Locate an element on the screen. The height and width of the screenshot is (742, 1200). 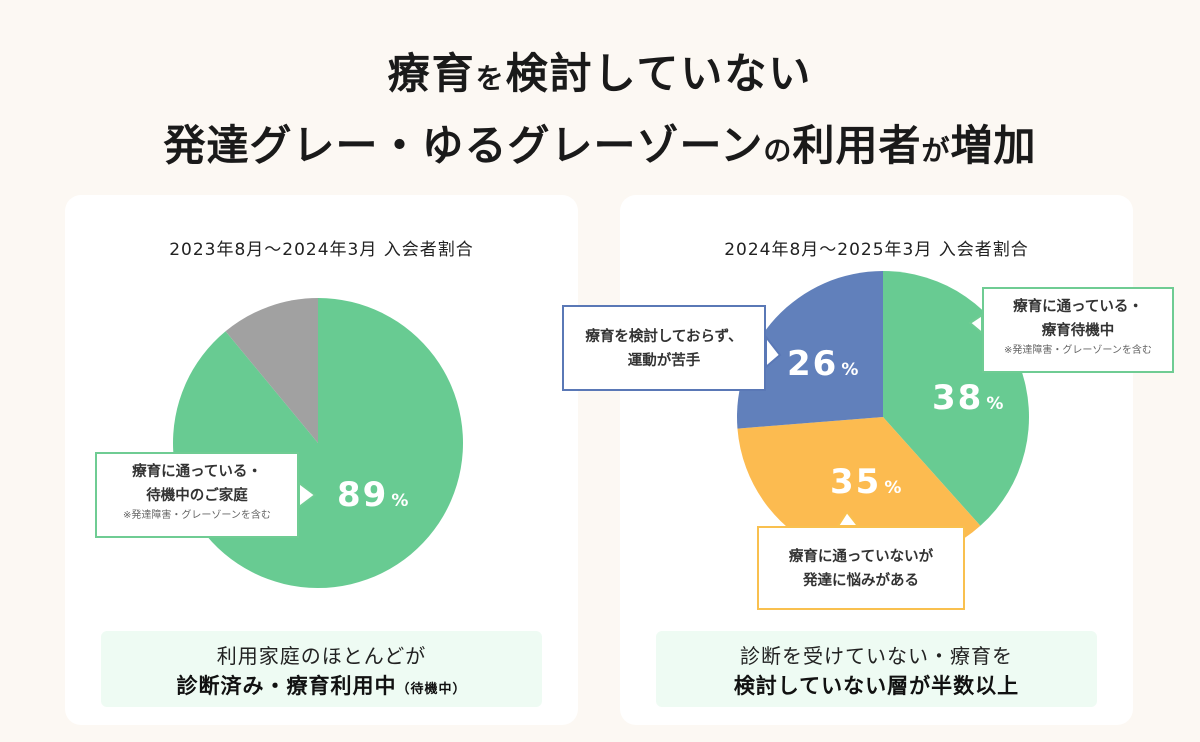
percentage-label-89: 89% is located at coordinates (372, 495).